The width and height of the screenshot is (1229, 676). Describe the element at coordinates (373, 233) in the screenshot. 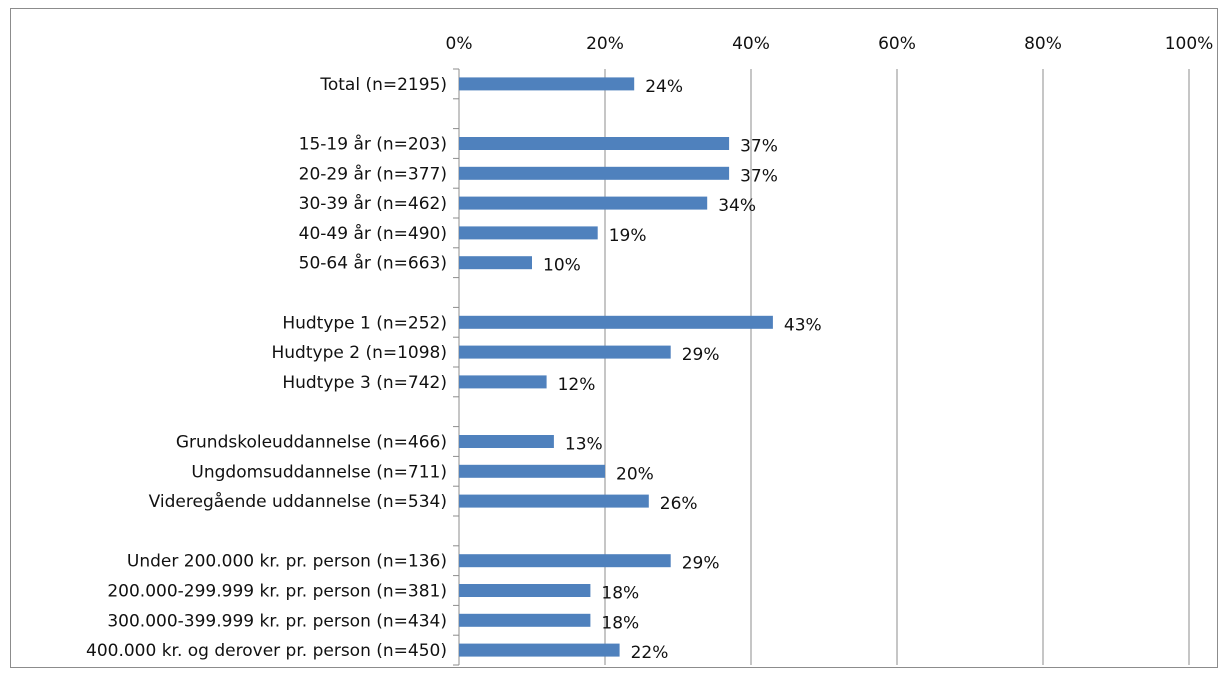

I see `category-label: 40-49 år (n=490)` at that location.